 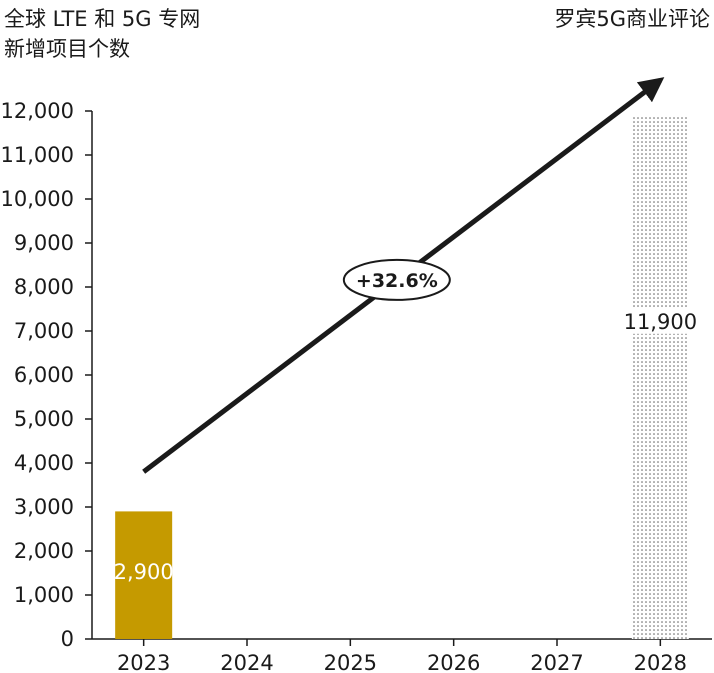 I want to click on y-tick-label: 9,000, so click(x=44, y=243).